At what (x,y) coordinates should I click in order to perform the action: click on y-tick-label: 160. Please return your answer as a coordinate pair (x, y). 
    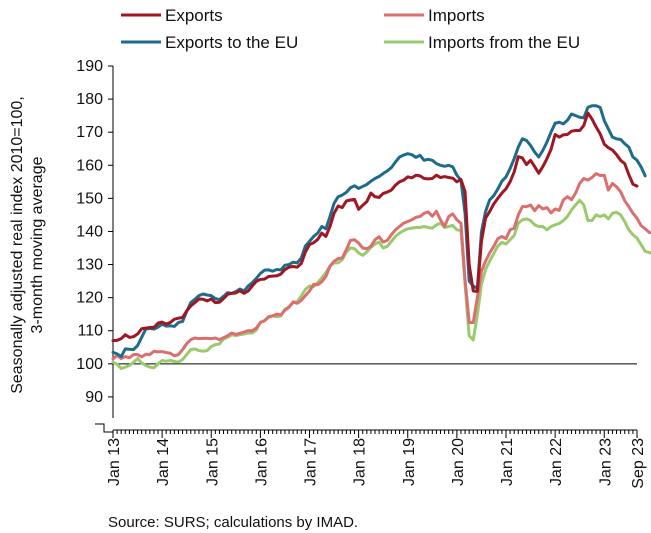
    Looking at the image, I should click on (89, 165).